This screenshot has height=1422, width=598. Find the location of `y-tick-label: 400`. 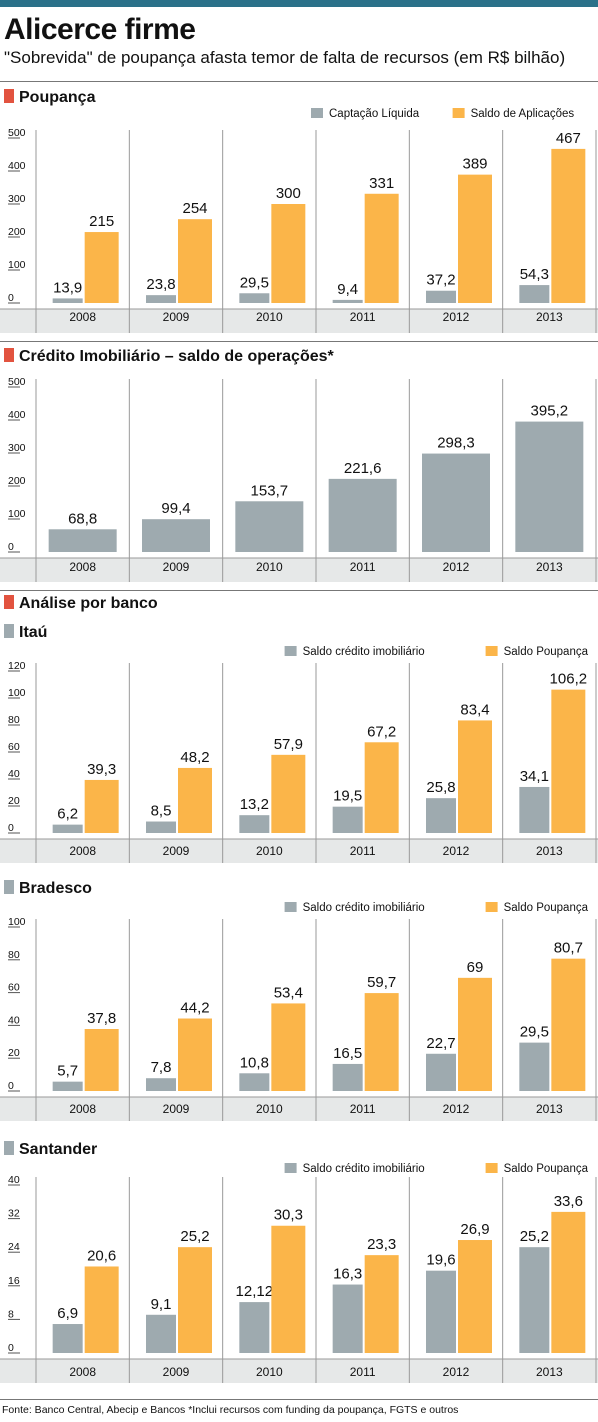

y-tick-label: 400 is located at coordinates (17, 166).